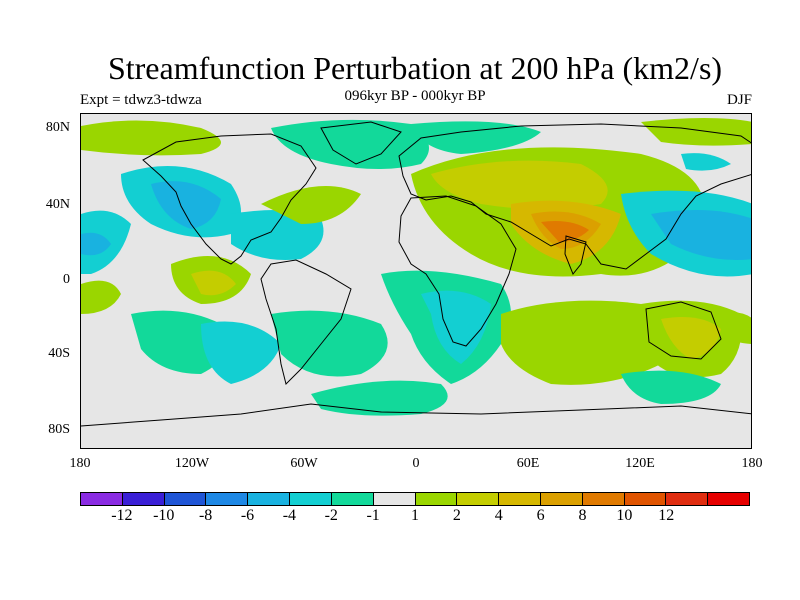 Image resolution: width=800 pixels, height=600 pixels. What do you see at coordinates (331, 515) in the screenshot?
I see `colorbar-label: -2` at bounding box center [331, 515].